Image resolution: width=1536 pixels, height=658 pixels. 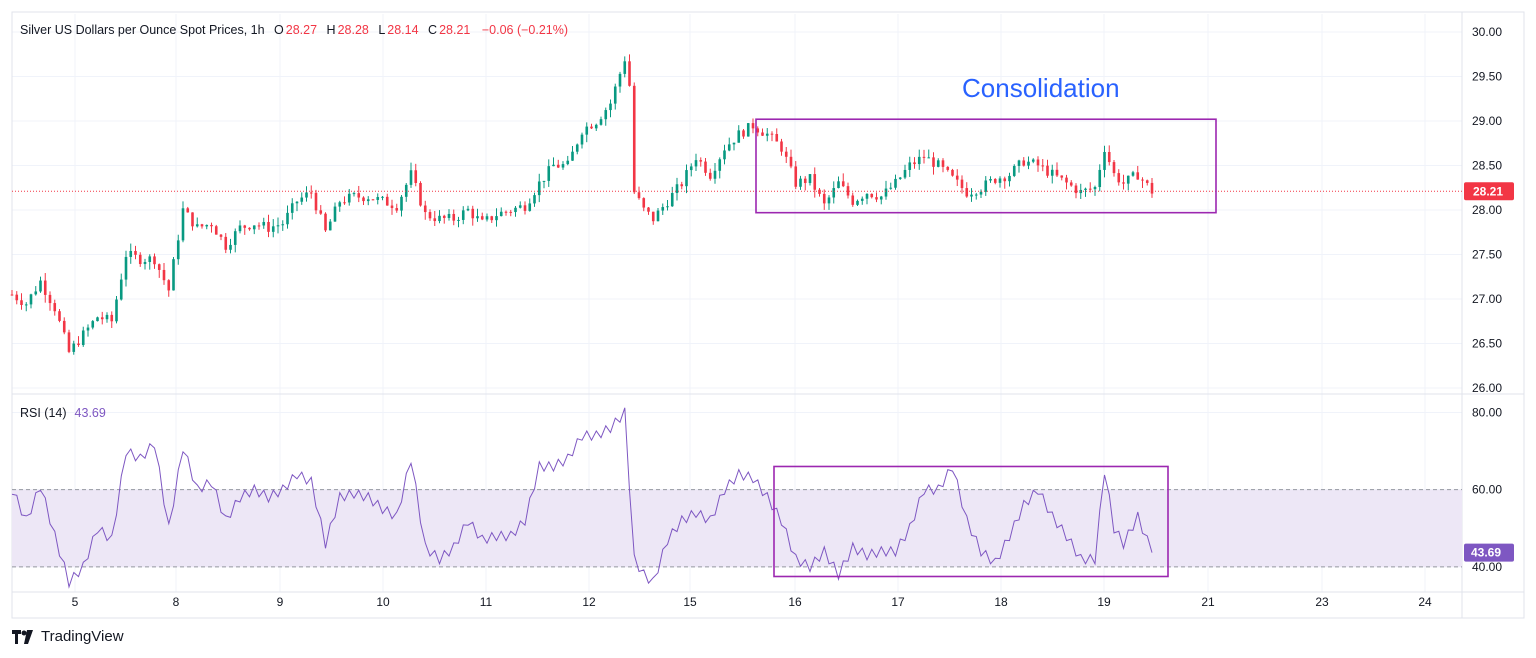 I want to click on rsi-tick-label: 40.00, so click(x=1487, y=567).